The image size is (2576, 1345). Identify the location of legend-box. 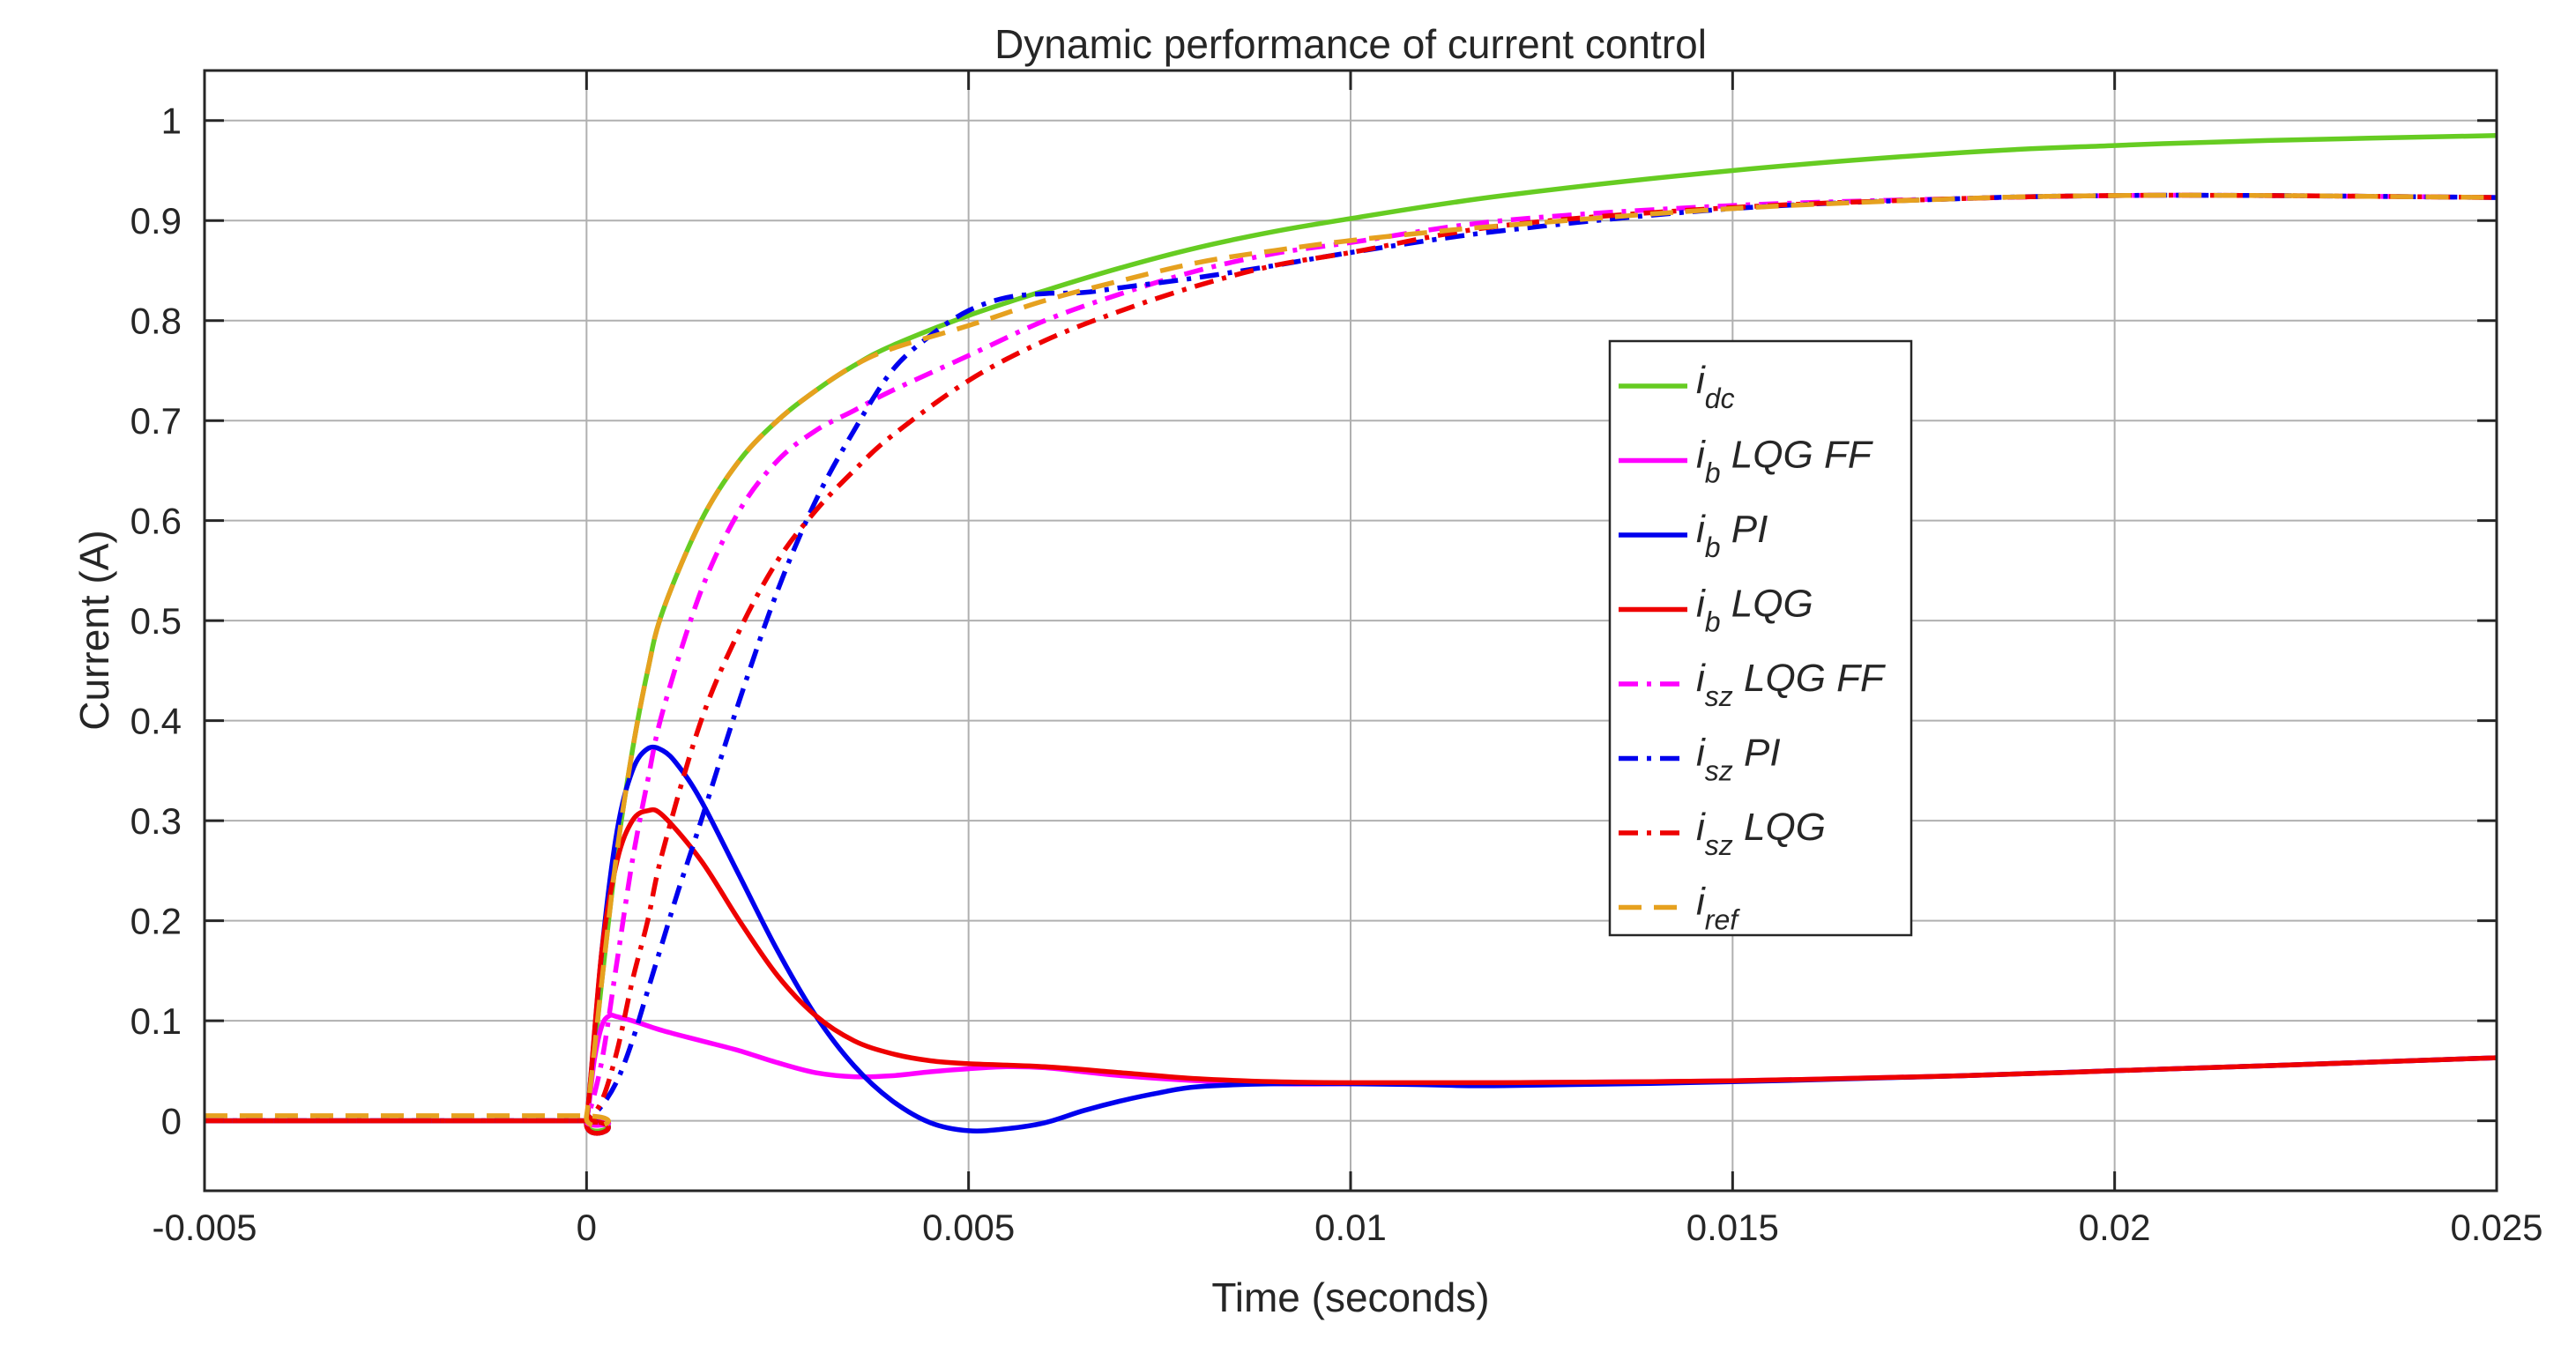
(1760, 638).